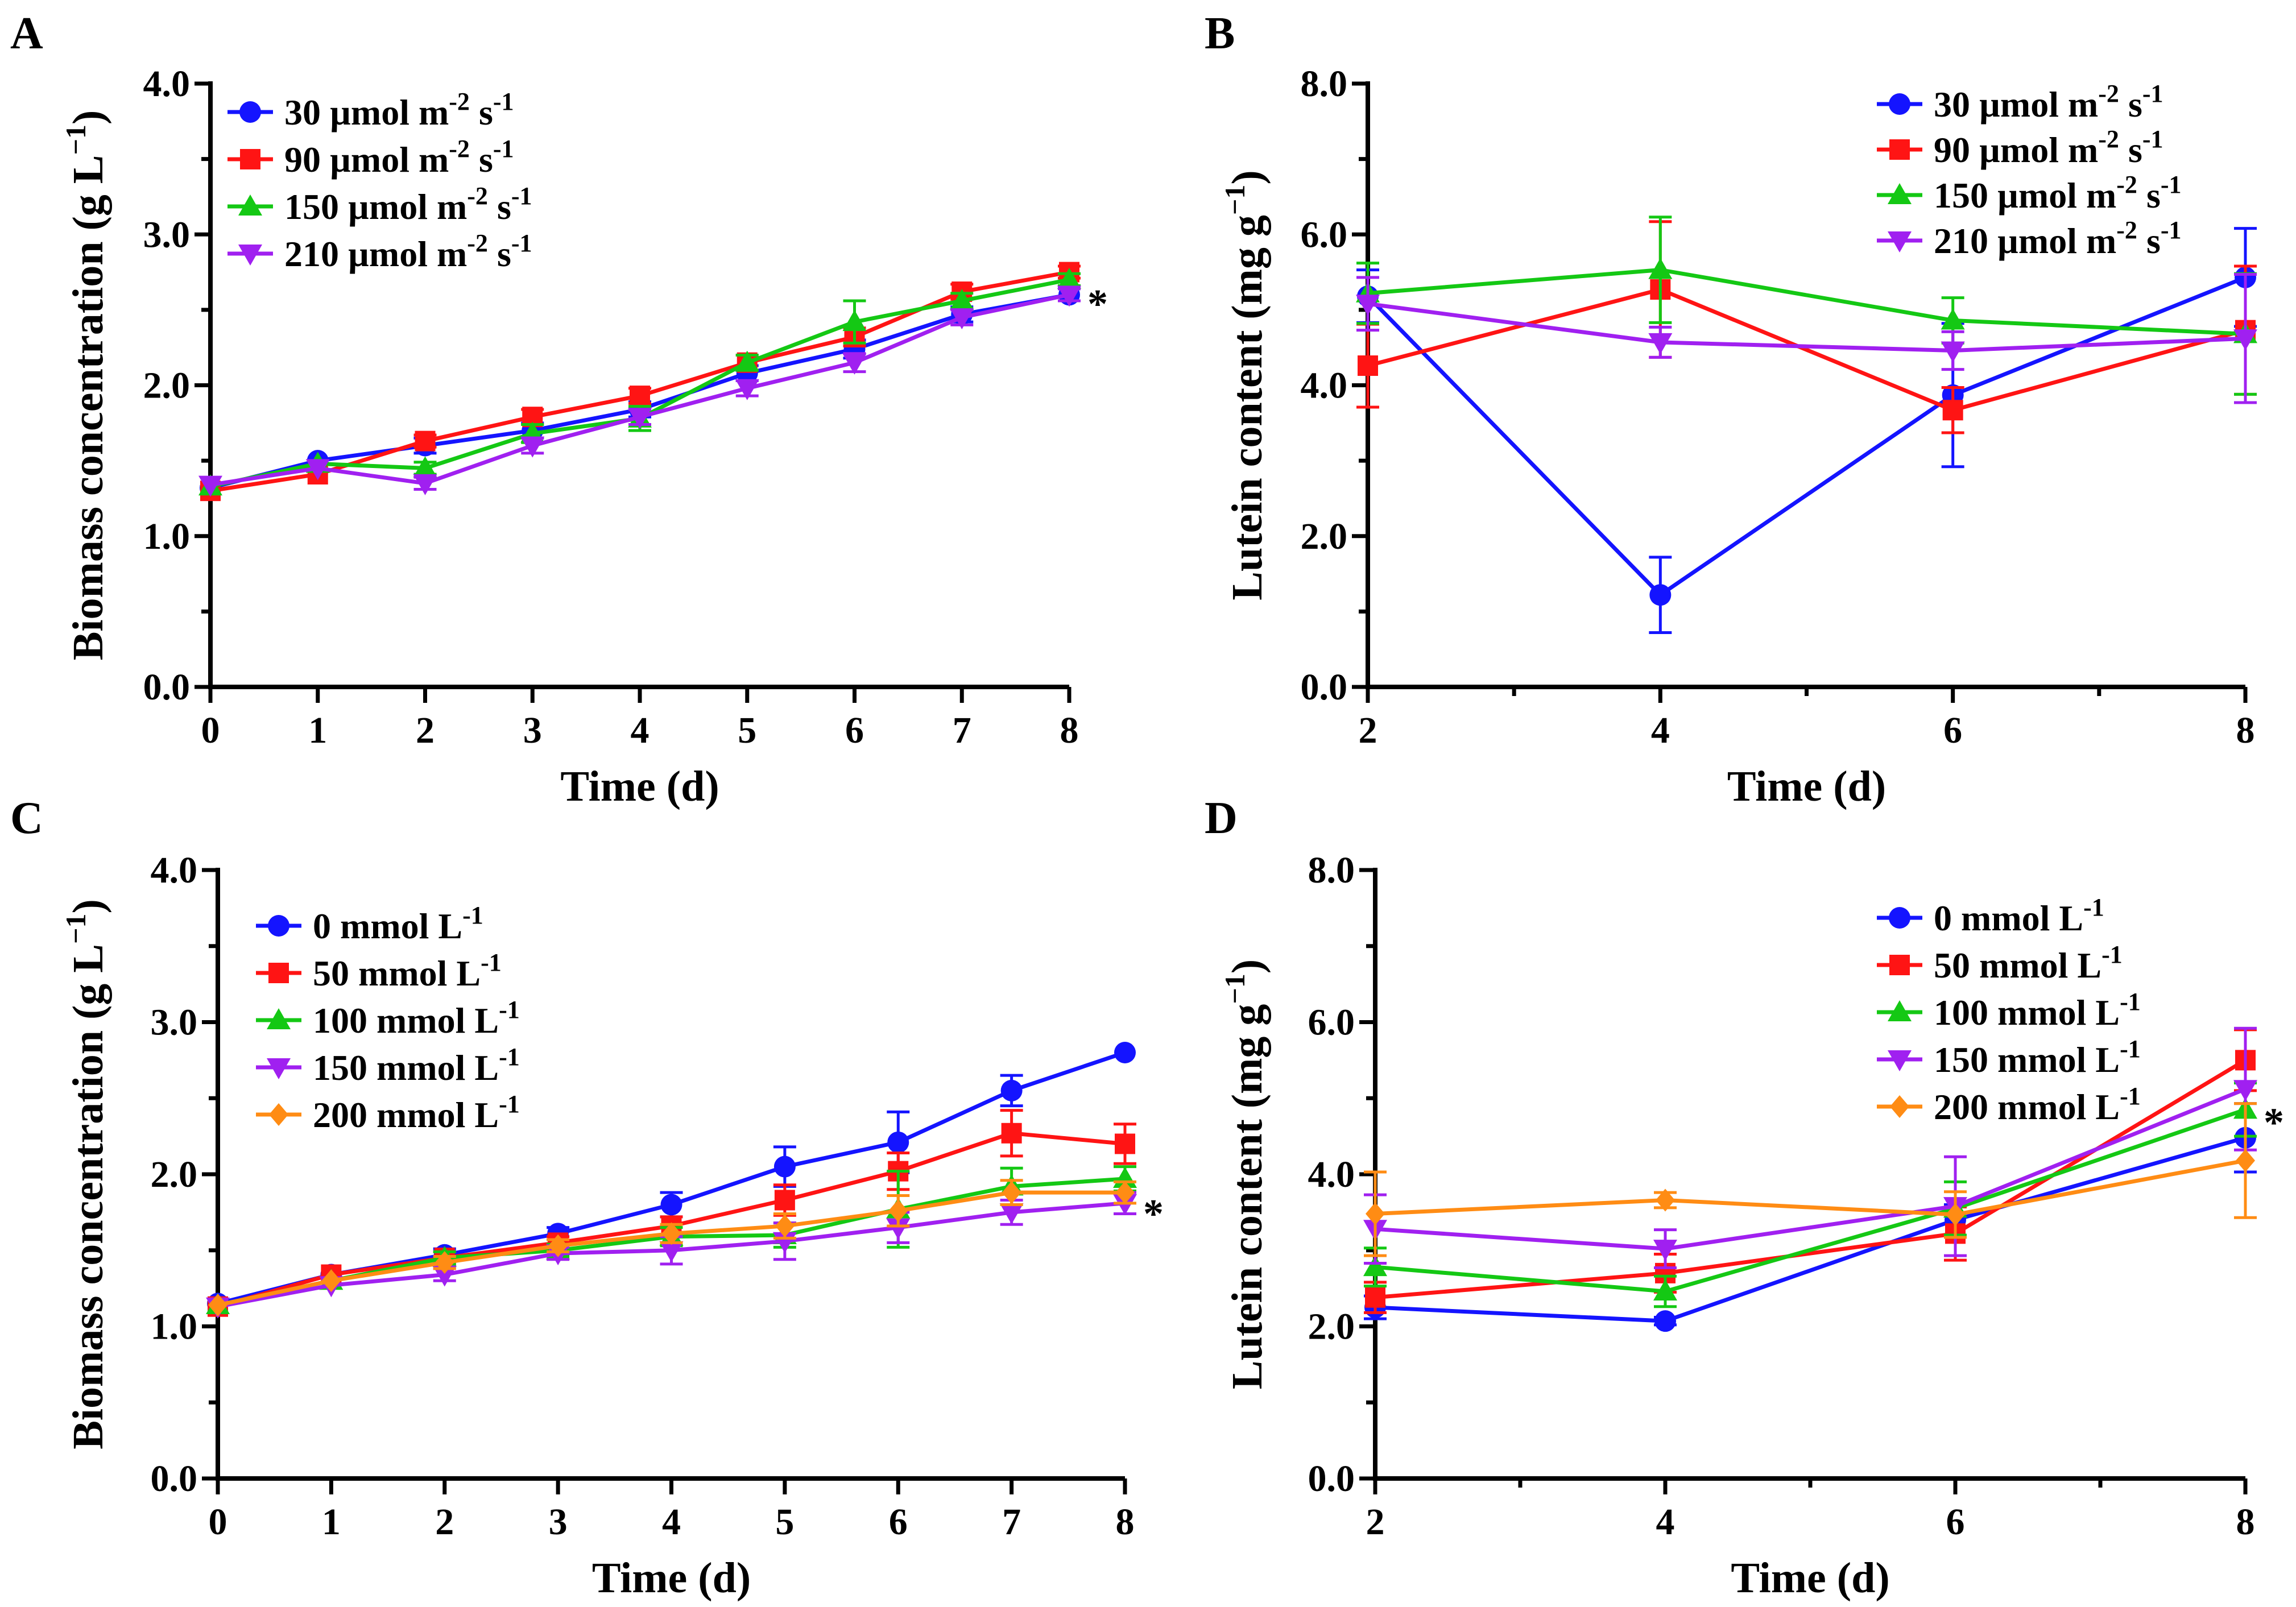 The width and height of the screenshot is (2296, 1607). I want to click on x-tick-label: 3, so click(558, 1522).